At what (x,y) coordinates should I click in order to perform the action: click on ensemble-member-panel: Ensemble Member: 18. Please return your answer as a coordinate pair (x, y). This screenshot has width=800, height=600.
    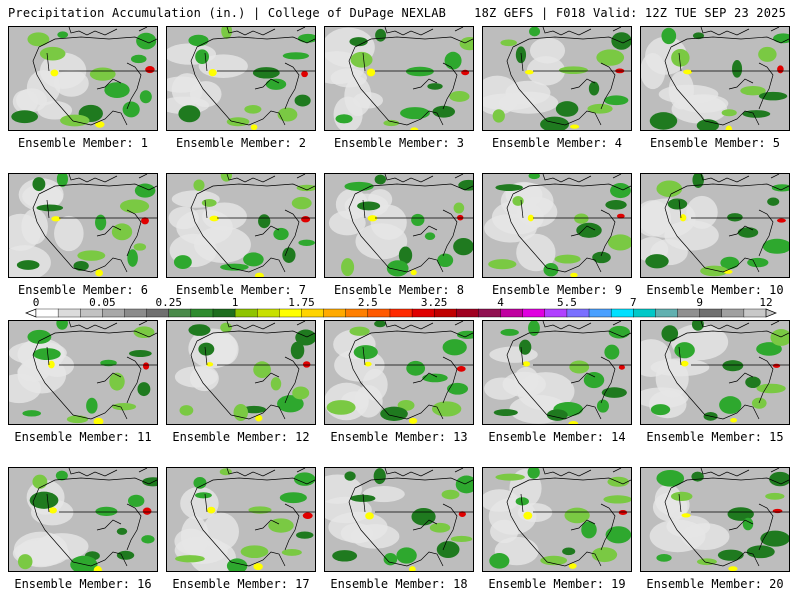
    Looking at the image, I should click on (399, 532).